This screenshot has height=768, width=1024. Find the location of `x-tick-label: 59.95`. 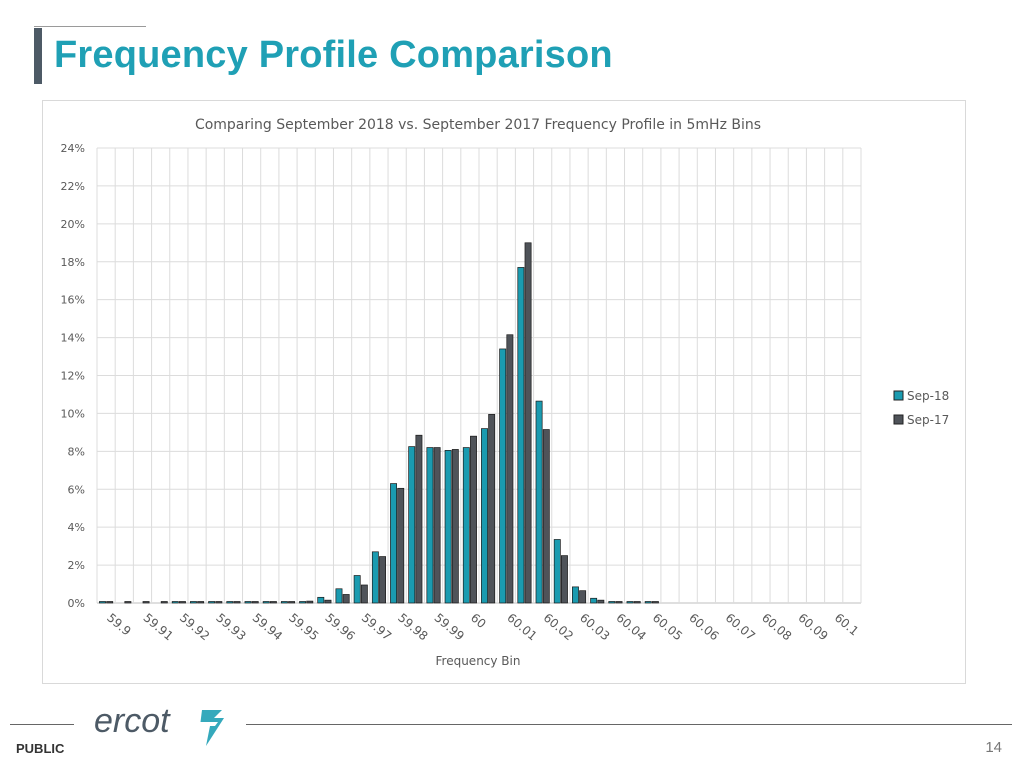

x-tick-label: 59.95 is located at coordinates (303, 627).